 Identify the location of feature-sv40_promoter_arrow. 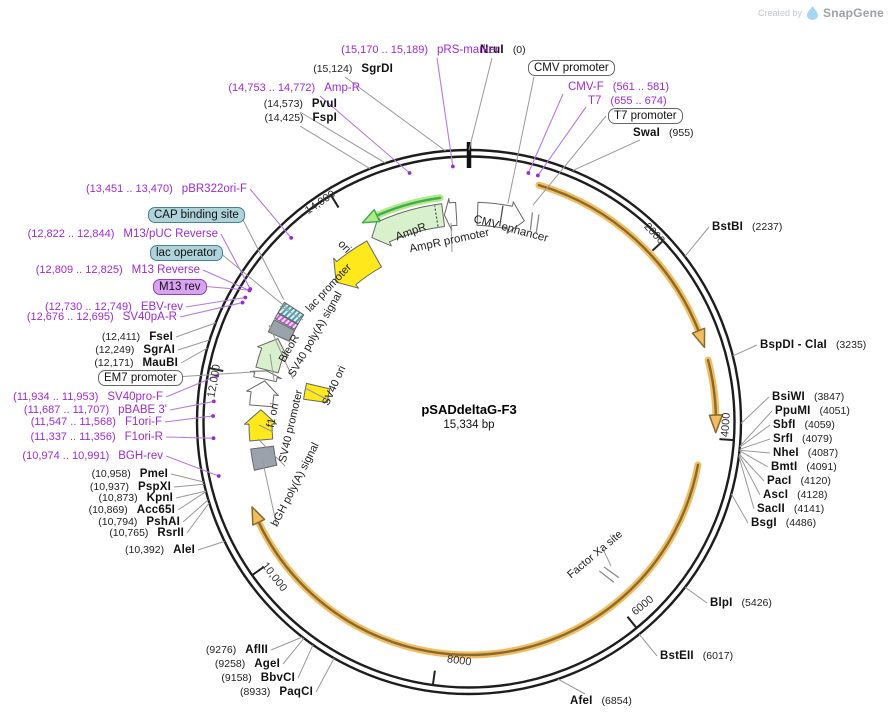
(262, 394).